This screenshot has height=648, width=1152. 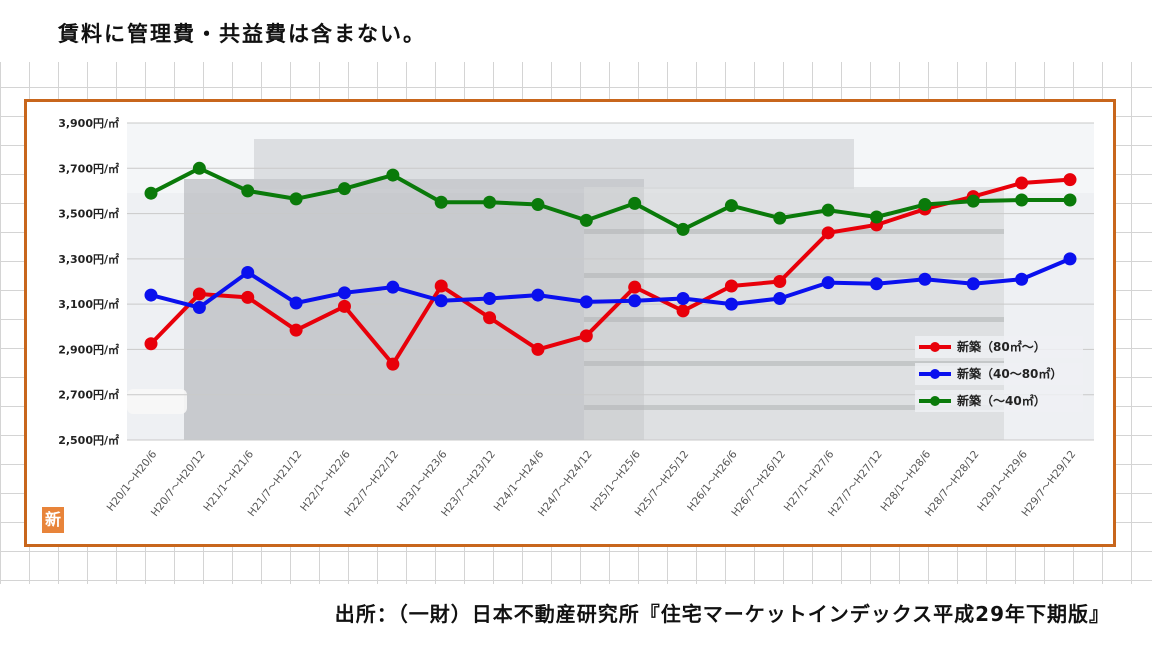 What do you see at coordinates (565, 483) in the screenshot?
I see `x-tick-label: H24/7～H24/12` at bounding box center [565, 483].